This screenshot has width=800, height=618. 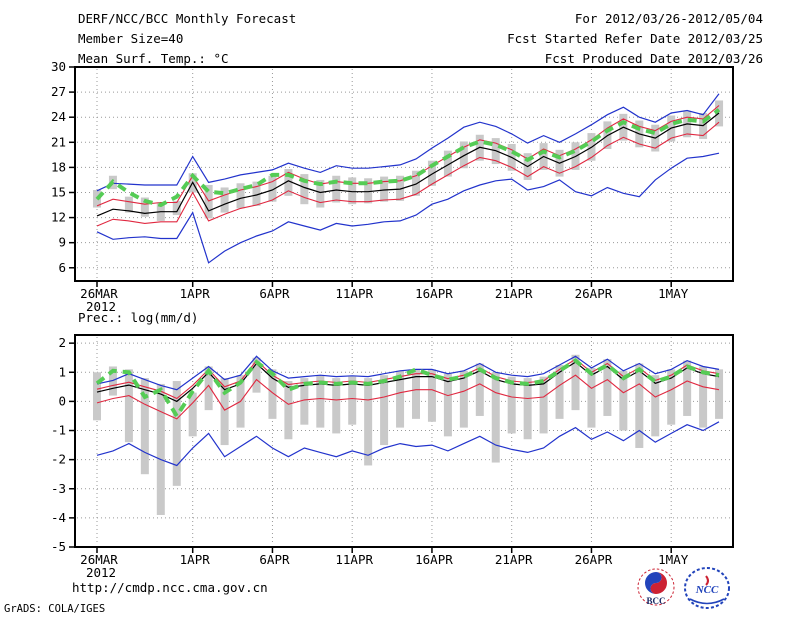 I want to click on x-axis-year-label: 2012, so click(x=101, y=306).